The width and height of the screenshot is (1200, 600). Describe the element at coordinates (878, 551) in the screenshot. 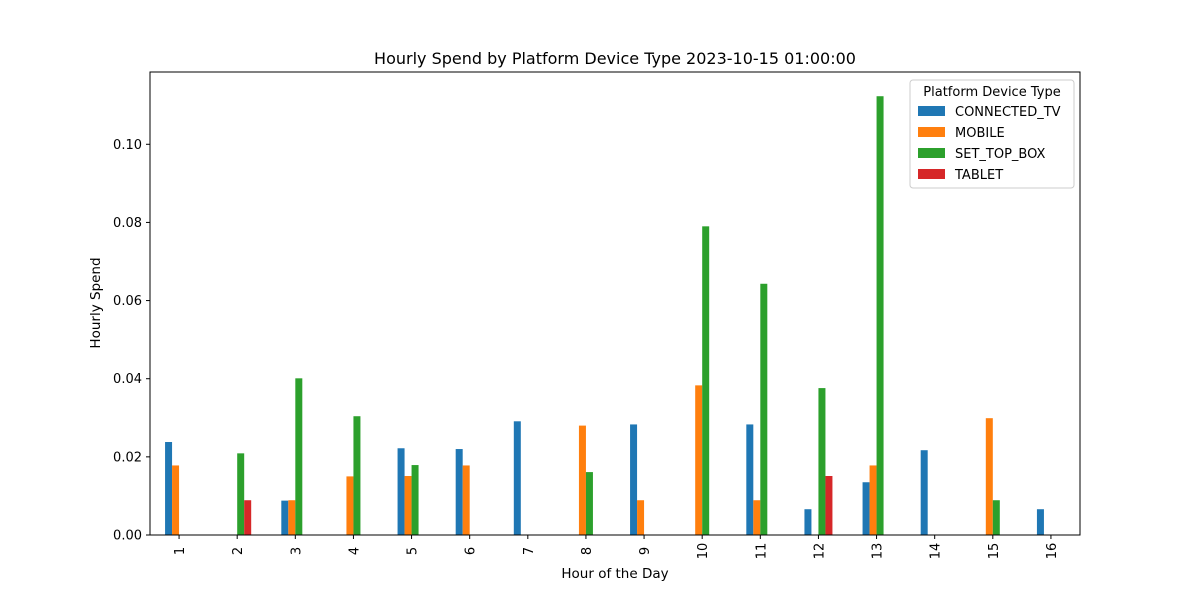

I see `x-tick-label: 13` at that location.